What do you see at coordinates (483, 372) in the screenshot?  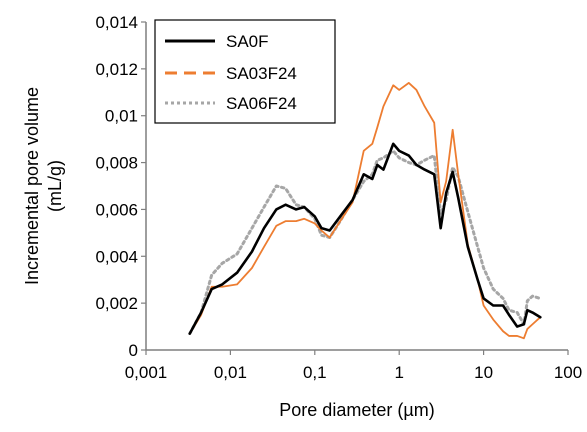 I see `x-tick-label: 10` at bounding box center [483, 372].